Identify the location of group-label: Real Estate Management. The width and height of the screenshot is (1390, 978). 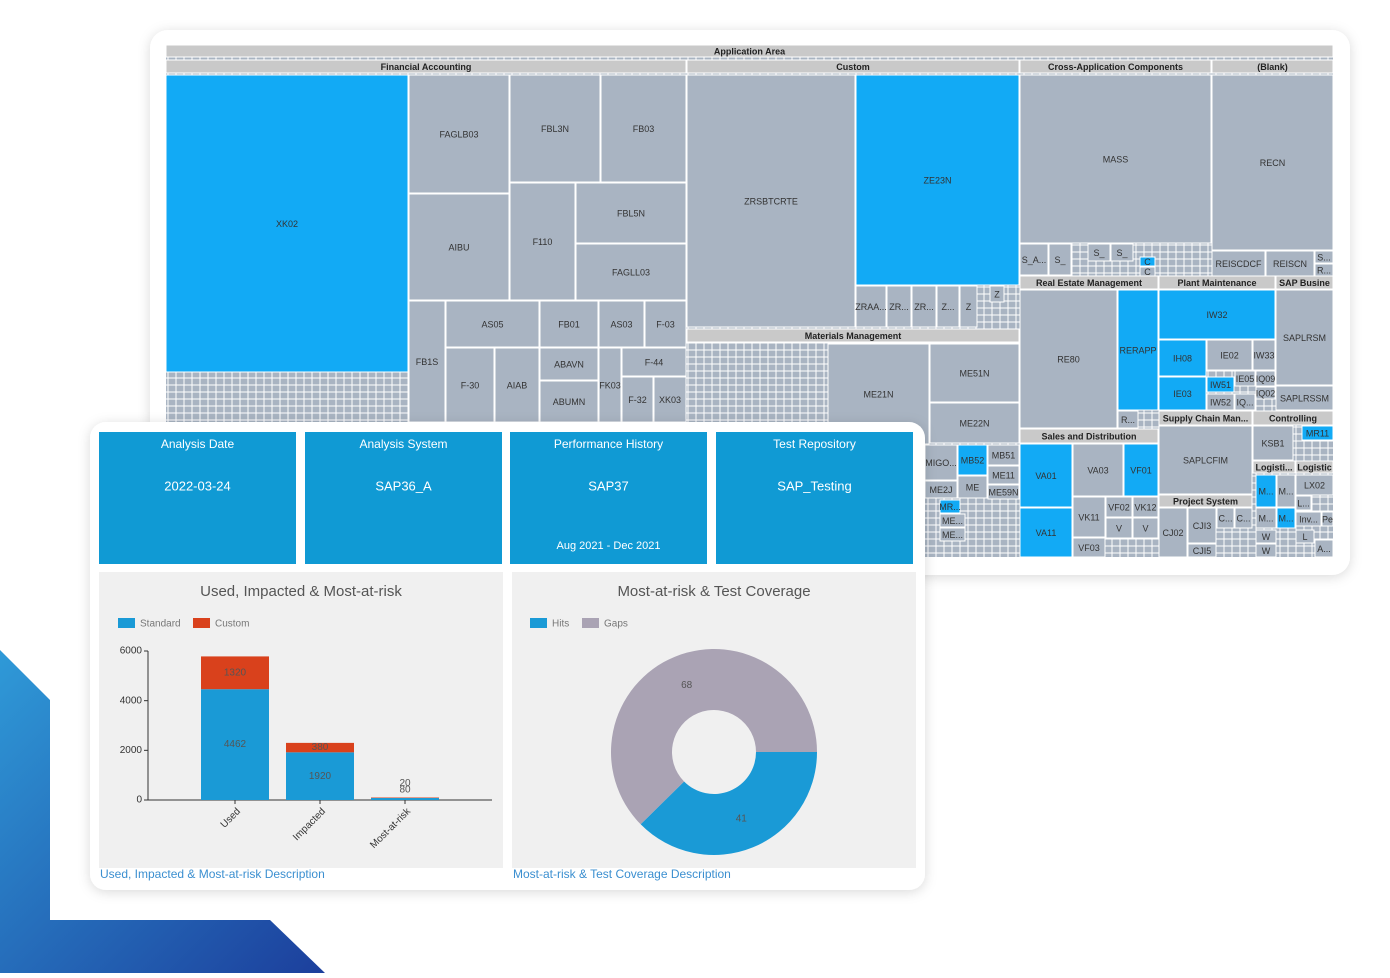
(1089, 283).